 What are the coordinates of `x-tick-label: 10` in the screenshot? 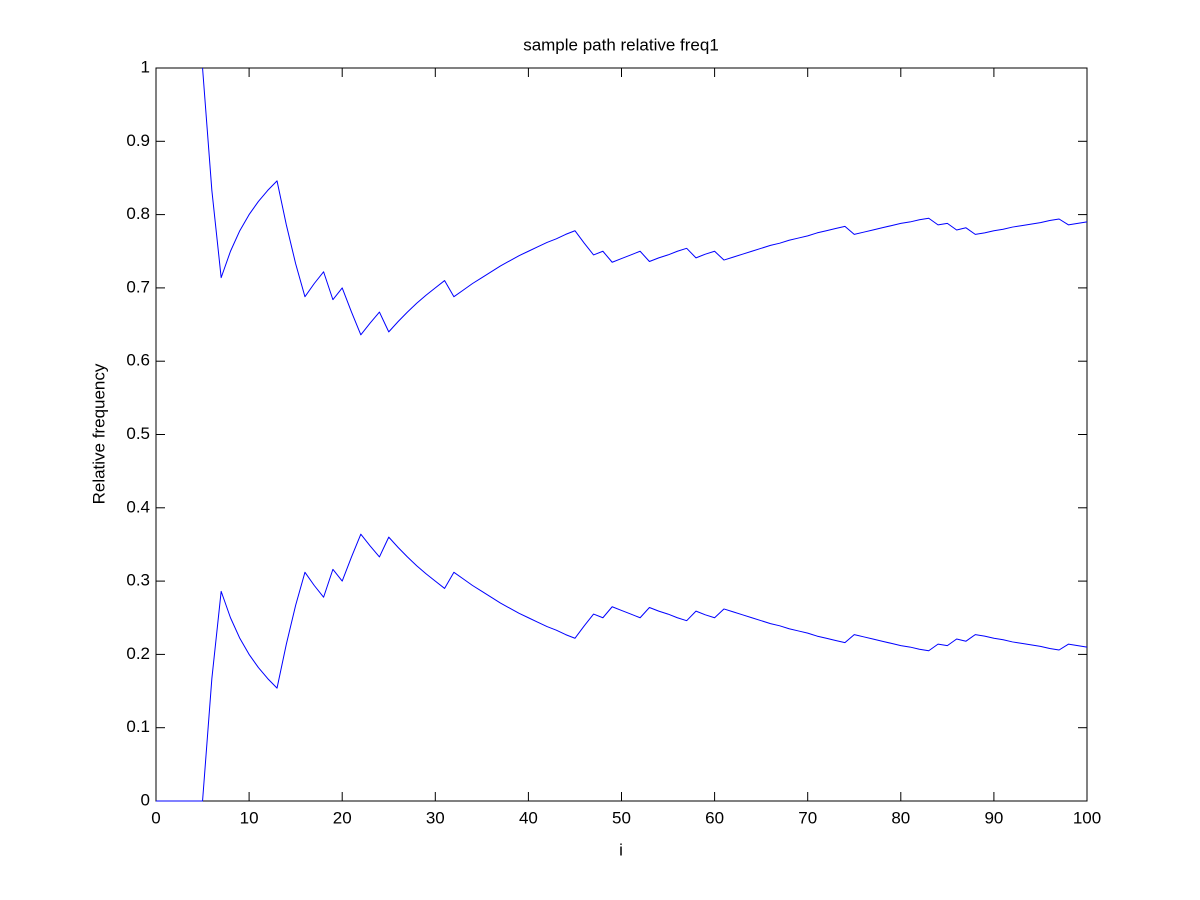 It's located at (249, 817).